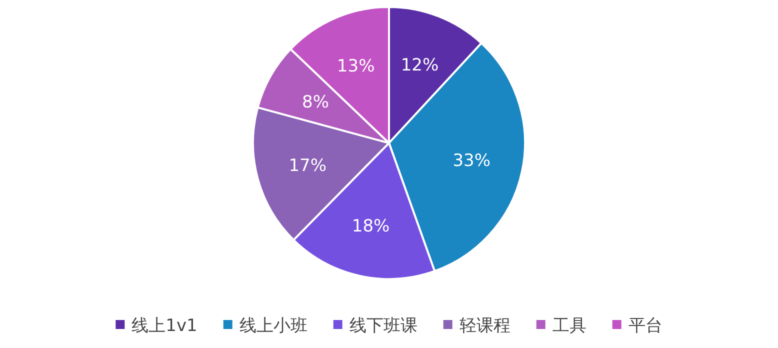 This screenshot has width=778, height=348. Describe the element at coordinates (316, 102) in the screenshot. I see `data-label: 8%` at that location.